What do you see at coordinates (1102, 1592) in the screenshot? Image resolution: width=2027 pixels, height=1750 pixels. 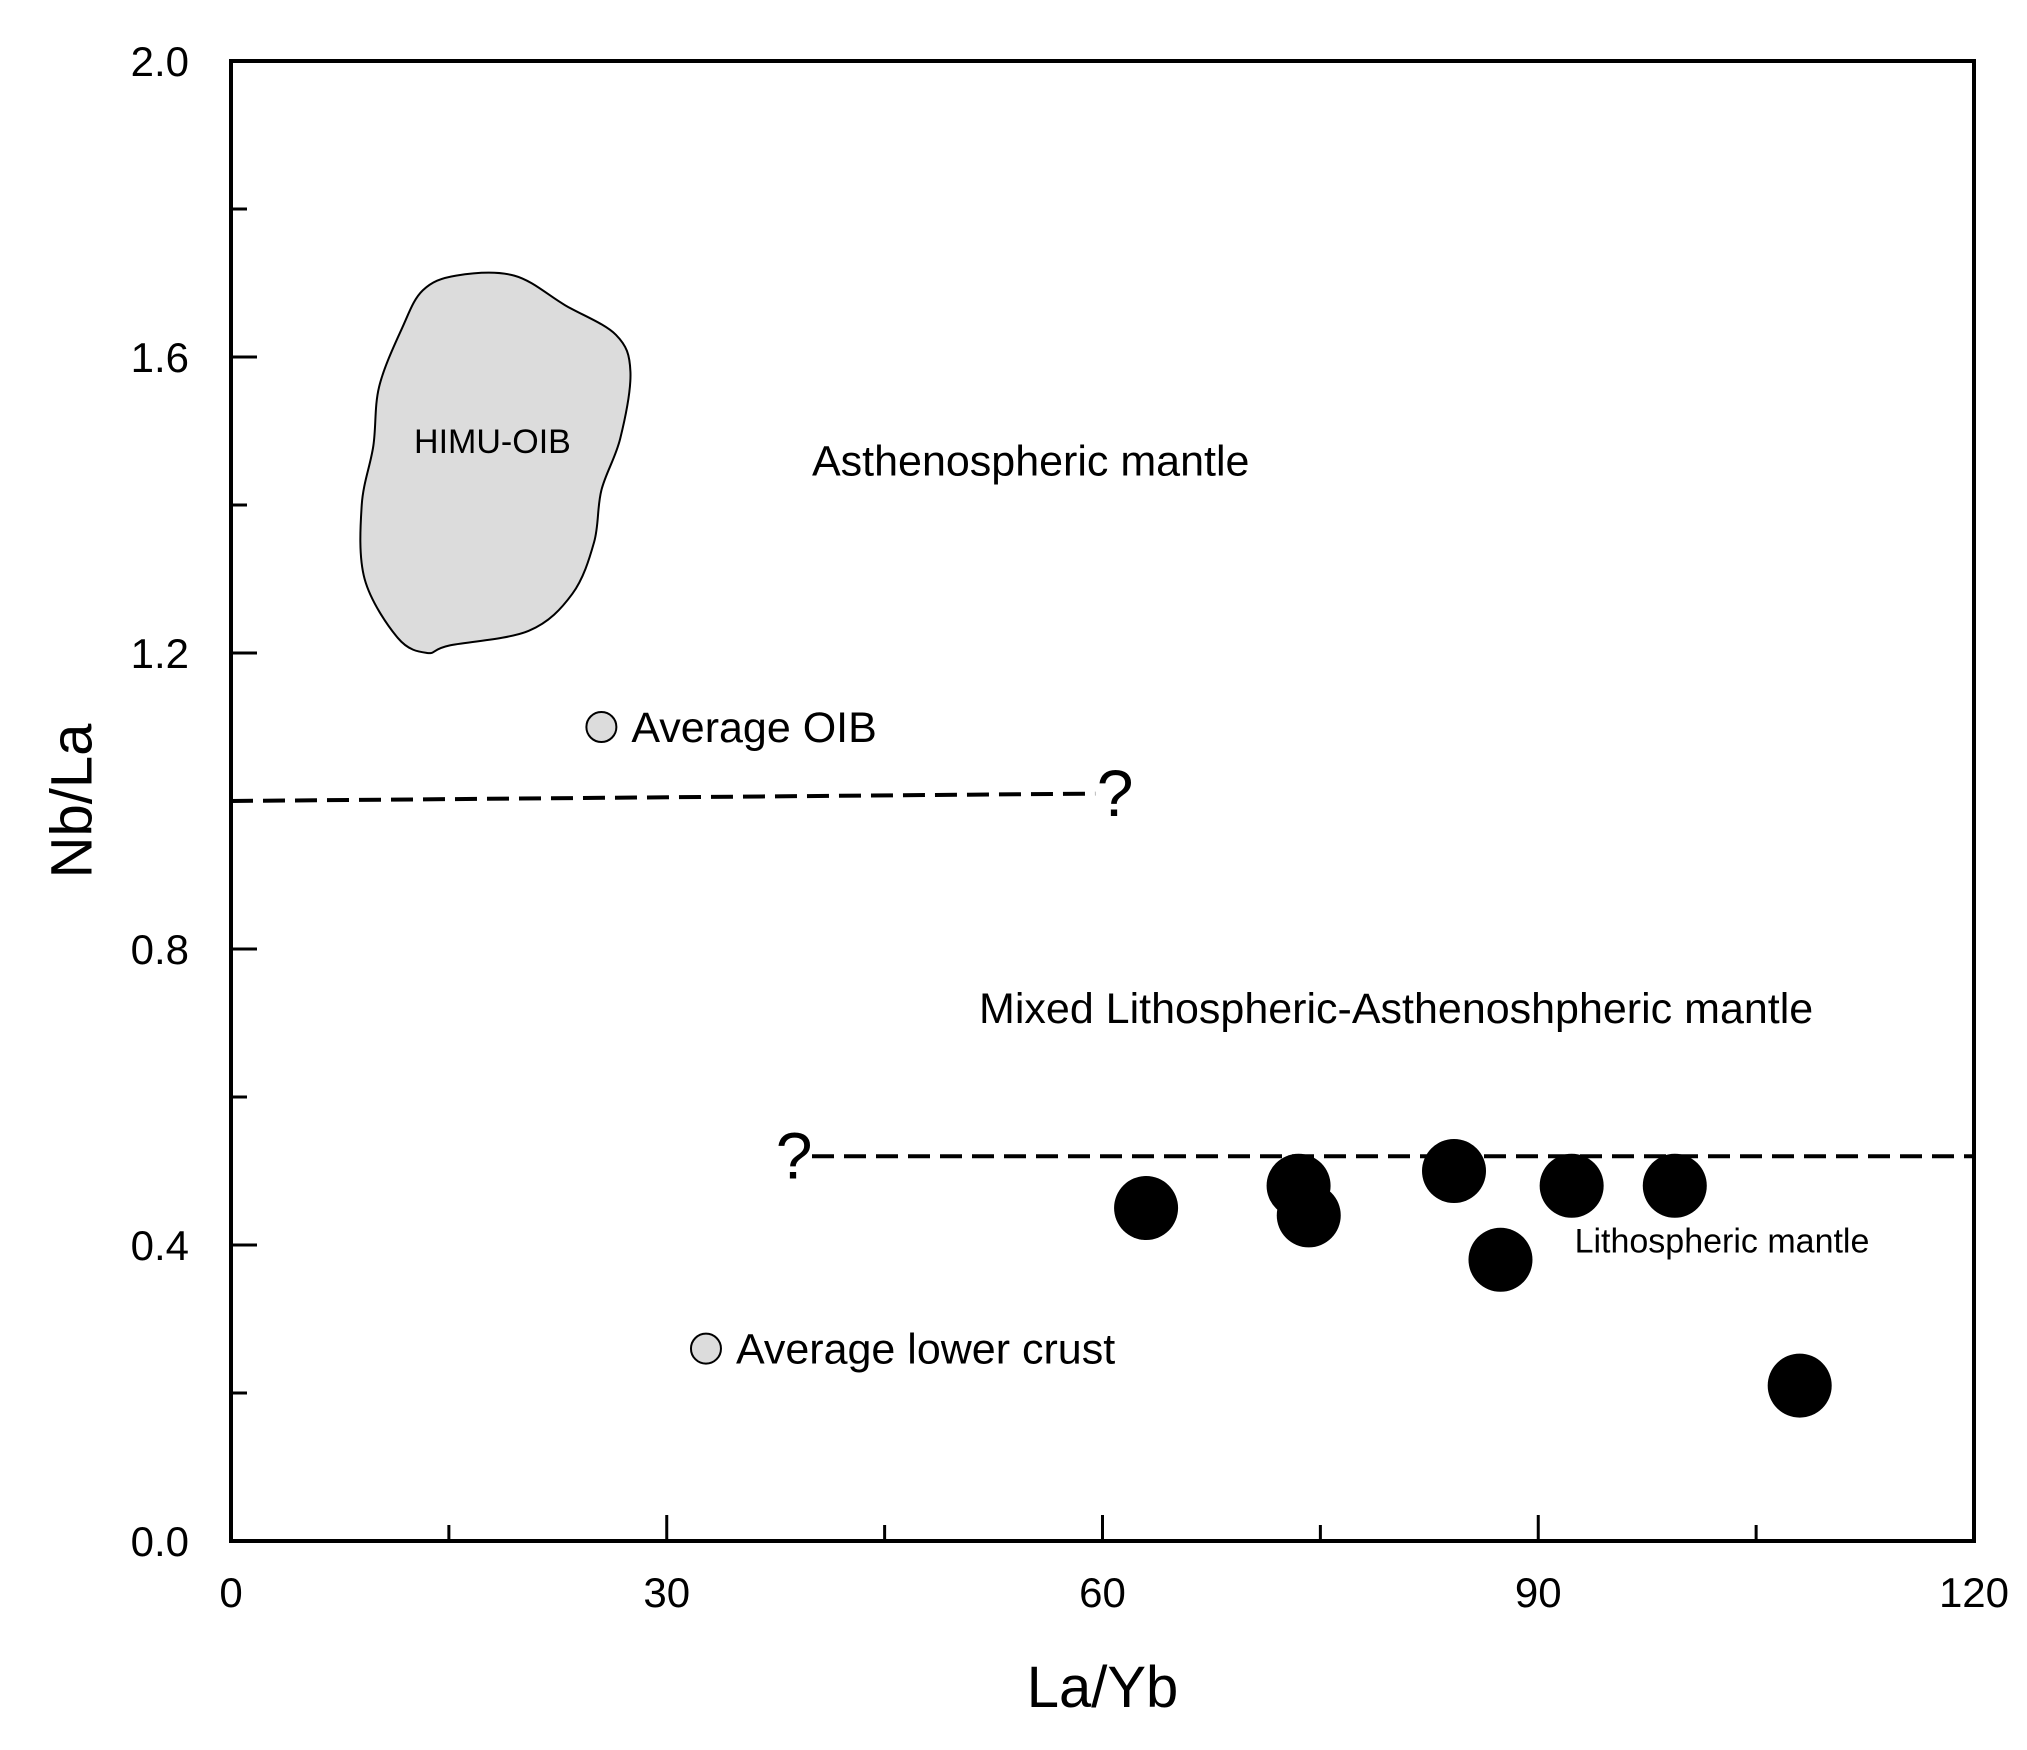 I see `x-tick-label: 60` at bounding box center [1102, 1592].